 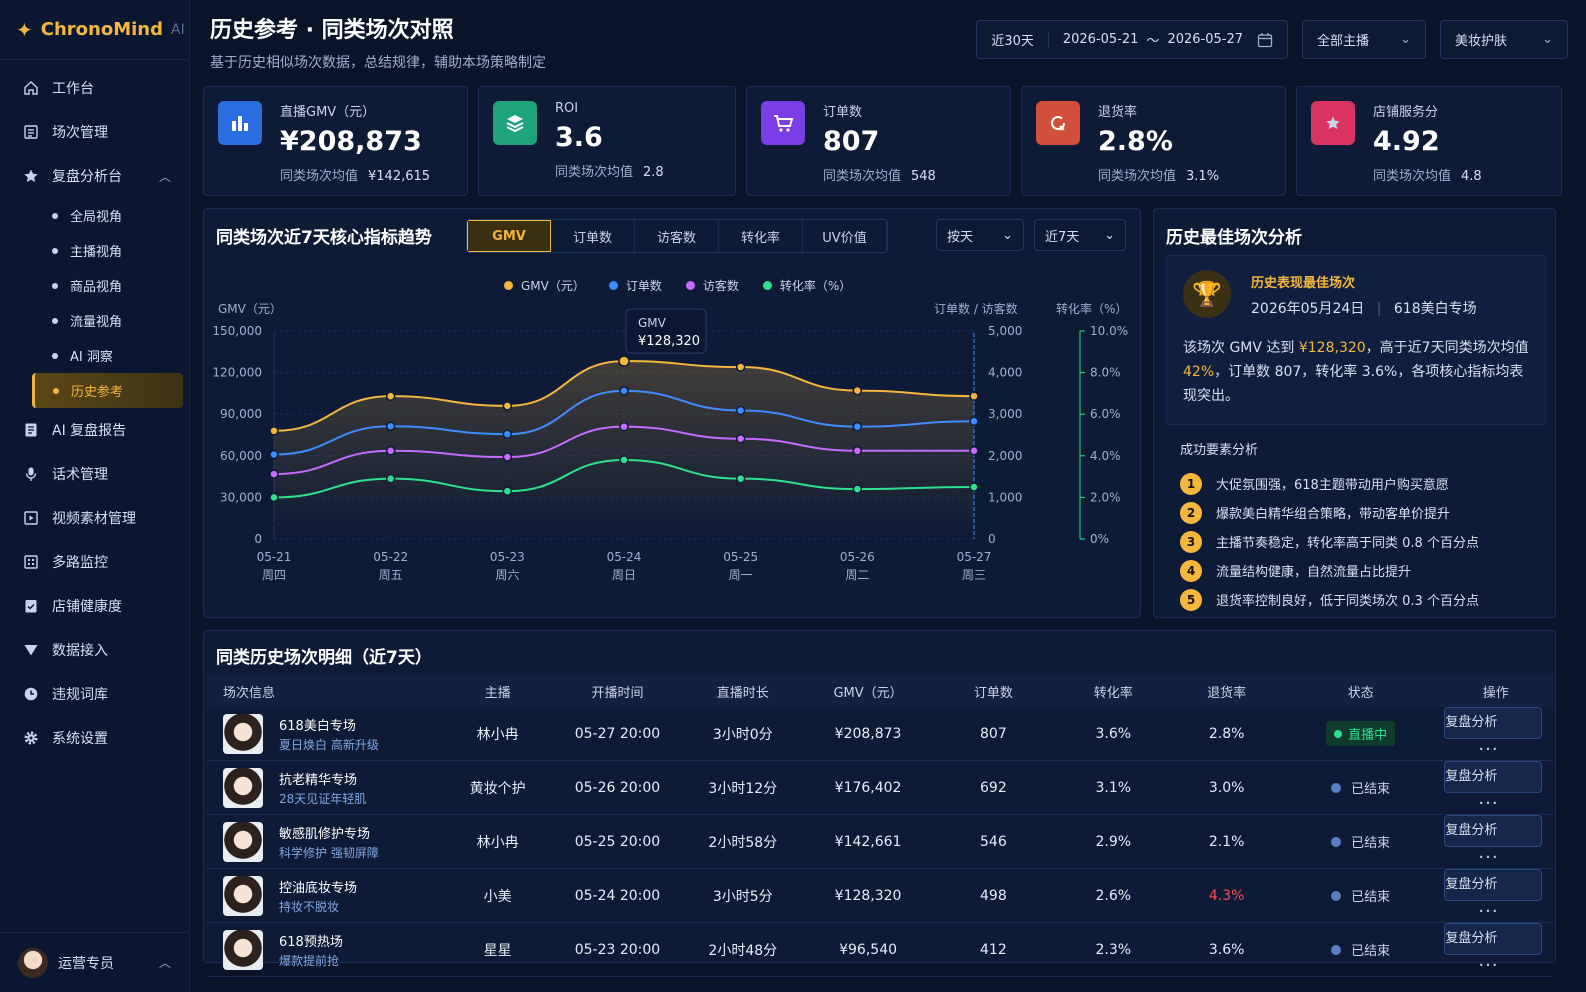 I want to click on tab-metric-2: 访客数, so click(x=677, y=236).